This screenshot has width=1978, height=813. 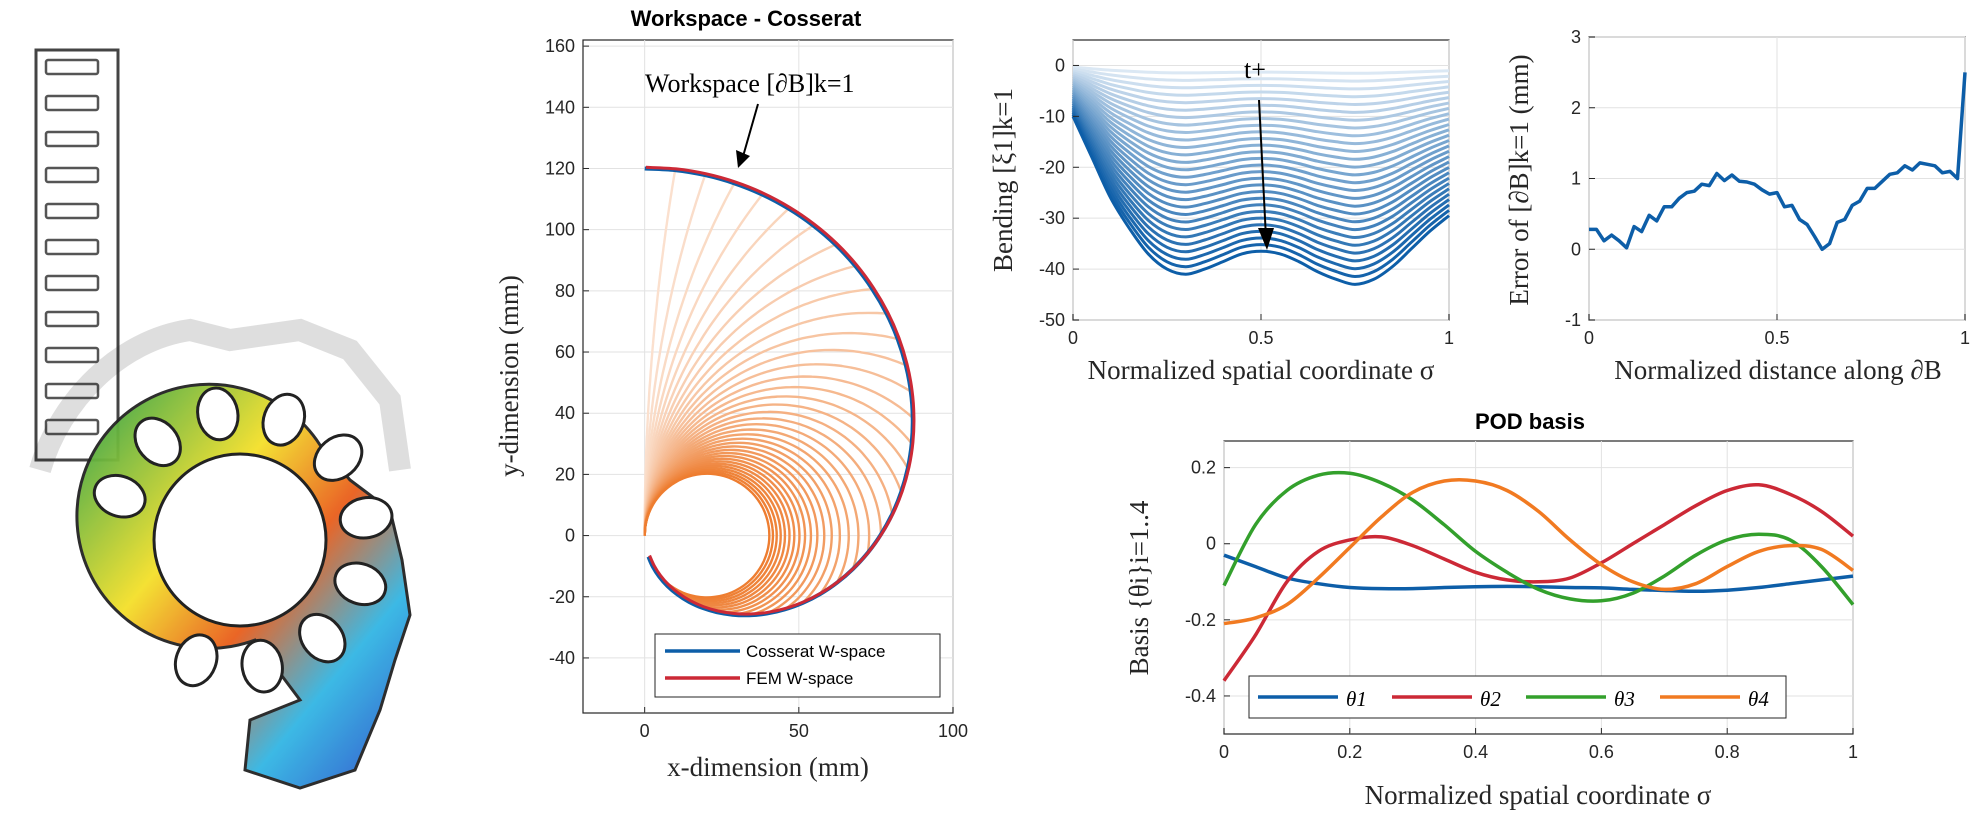 What do you see at coordinates (1224, 752) in the screenshot?
I see `pod-tick-label-x: 0` at bounding box center [1224, 752].